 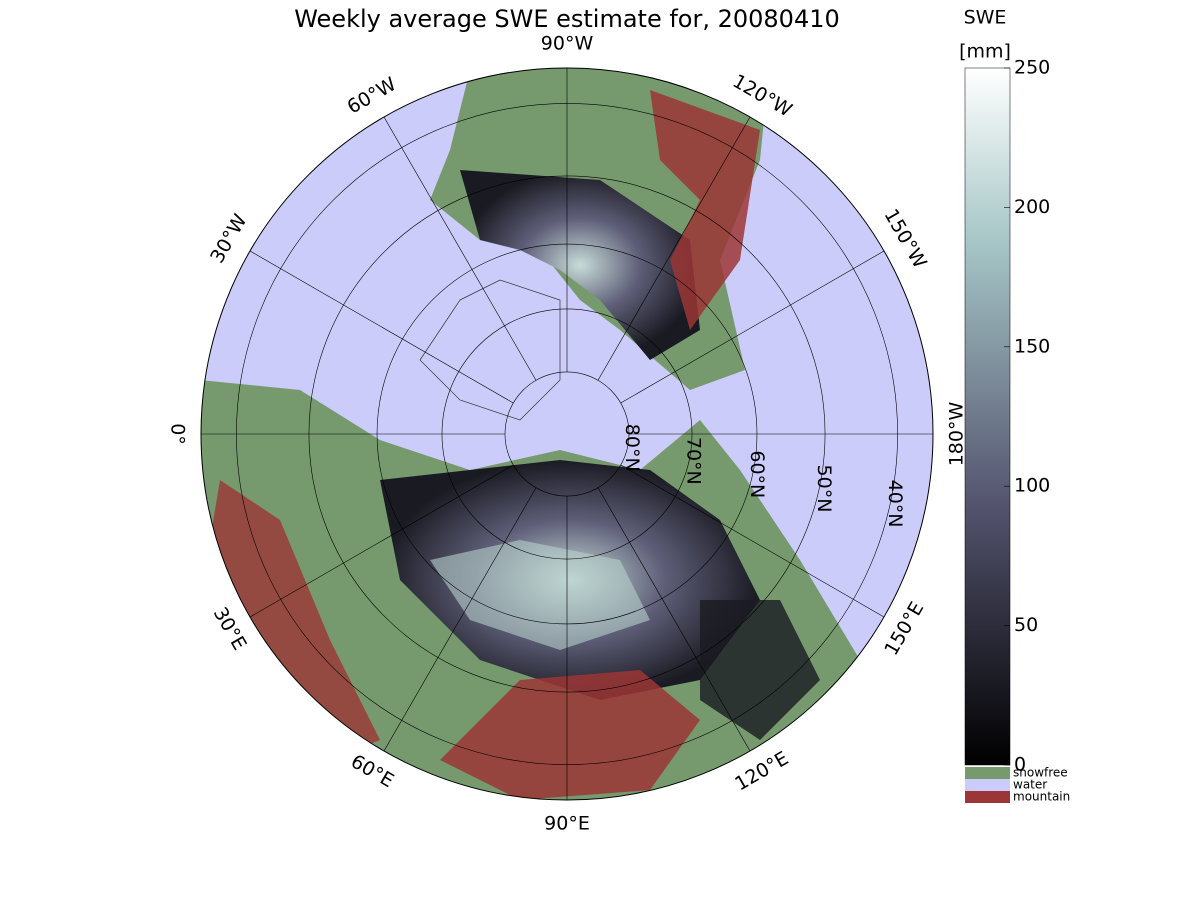 What do you see at coordinates (1032, 346) in the screenshot?
I see `colorbar-tick-label: 150` at bounding box center [1032, 346].